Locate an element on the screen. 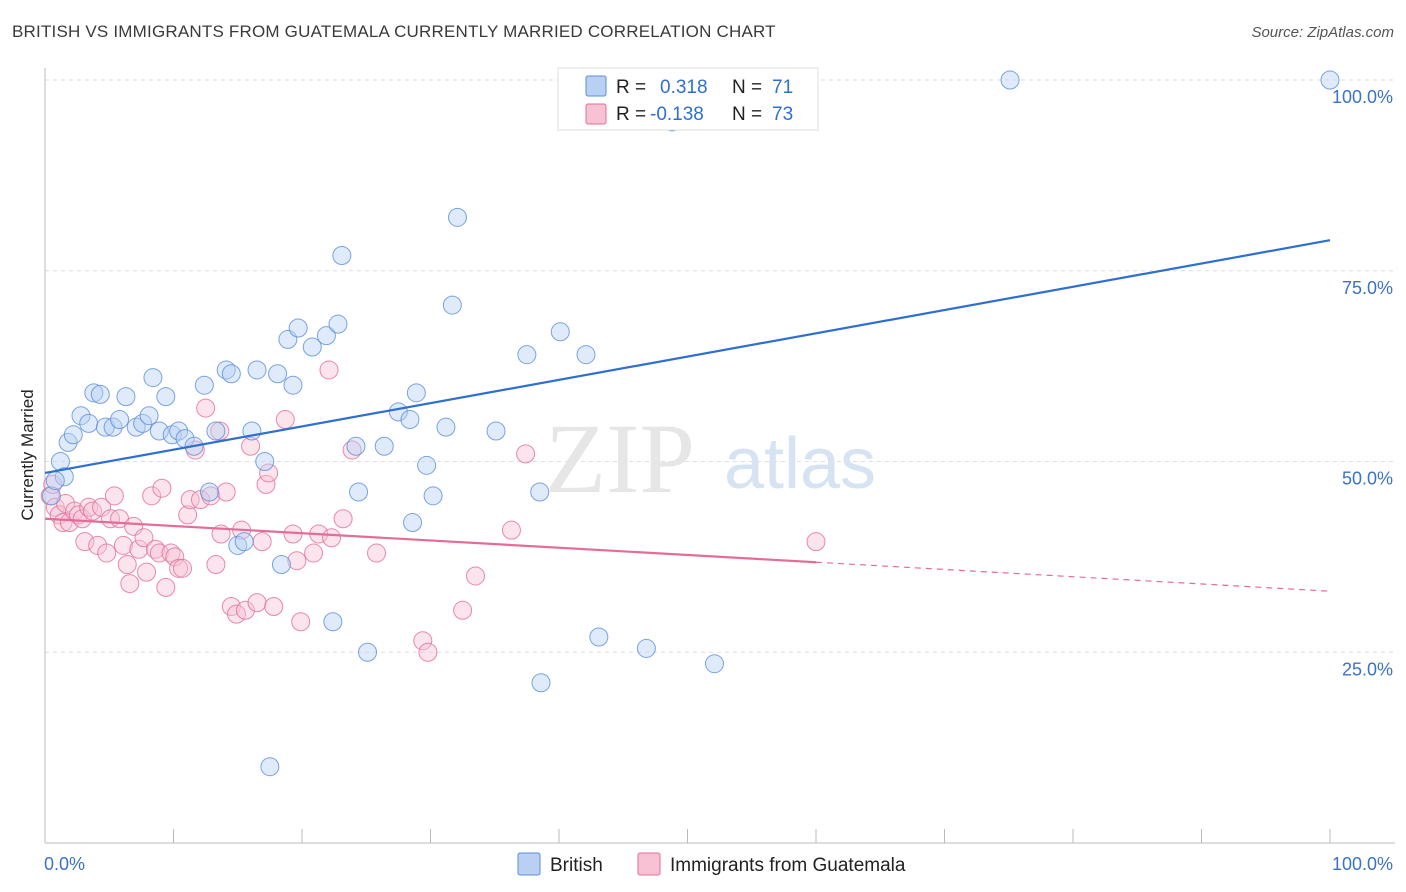  watermark: ZIP atlas is located at coordinates (710, 458).